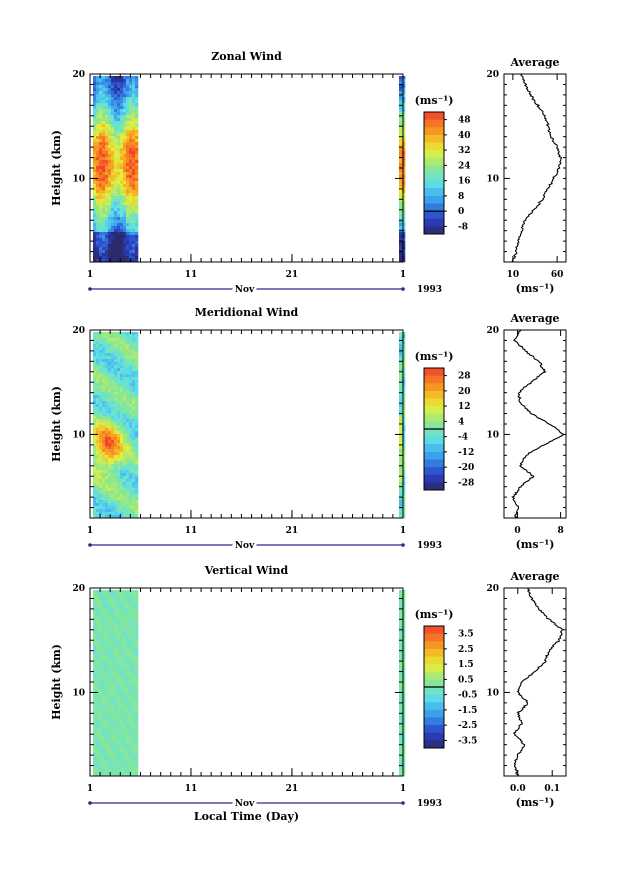 This screenshot has width=618, height=876. I want to click on colorbar-label: -0.5, so click(467, 696).